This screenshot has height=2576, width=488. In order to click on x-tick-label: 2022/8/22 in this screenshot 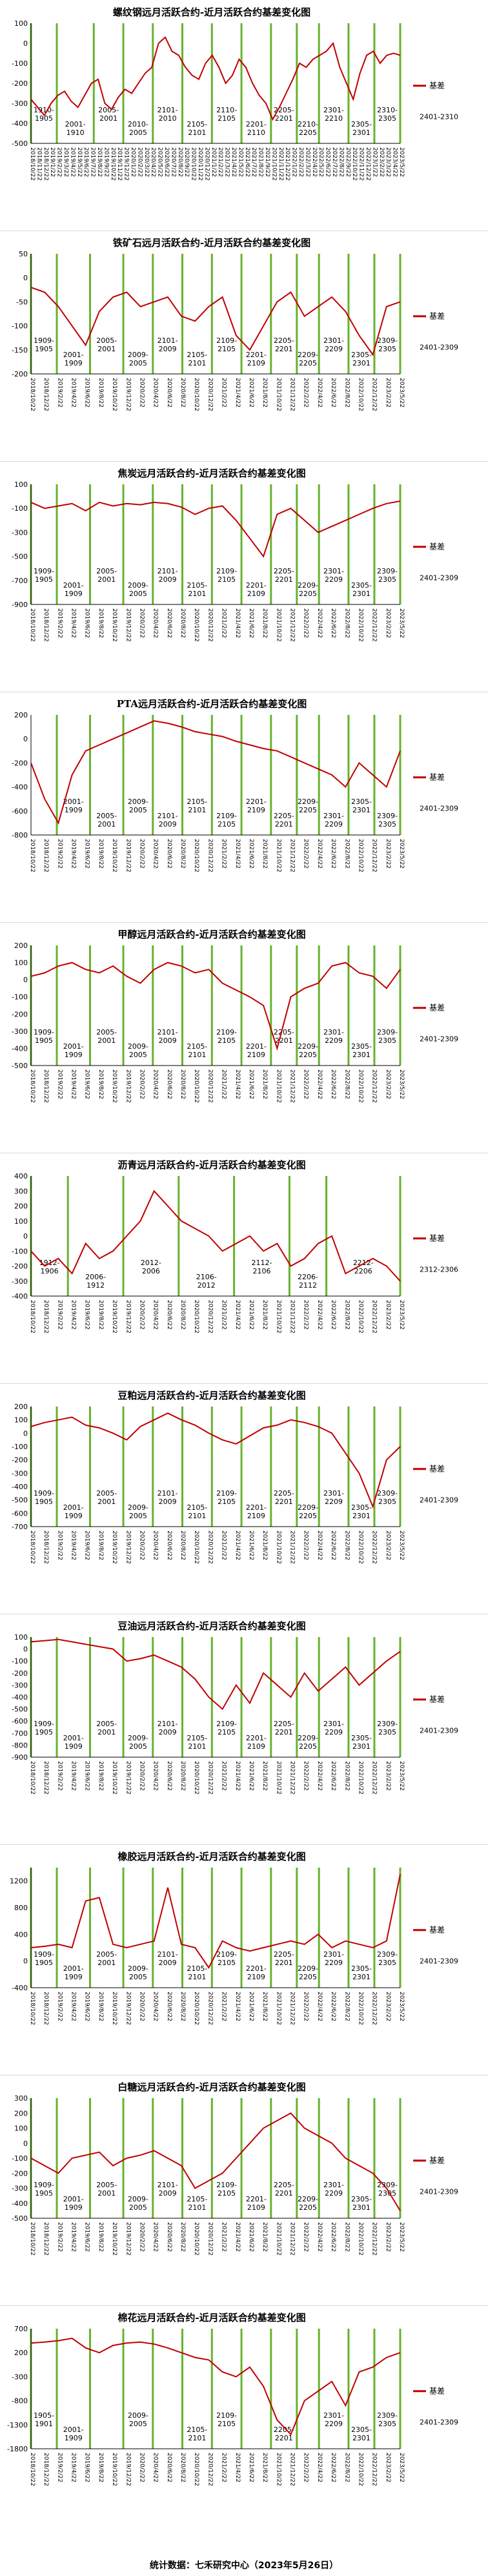, I will do `click(346, 623)`.